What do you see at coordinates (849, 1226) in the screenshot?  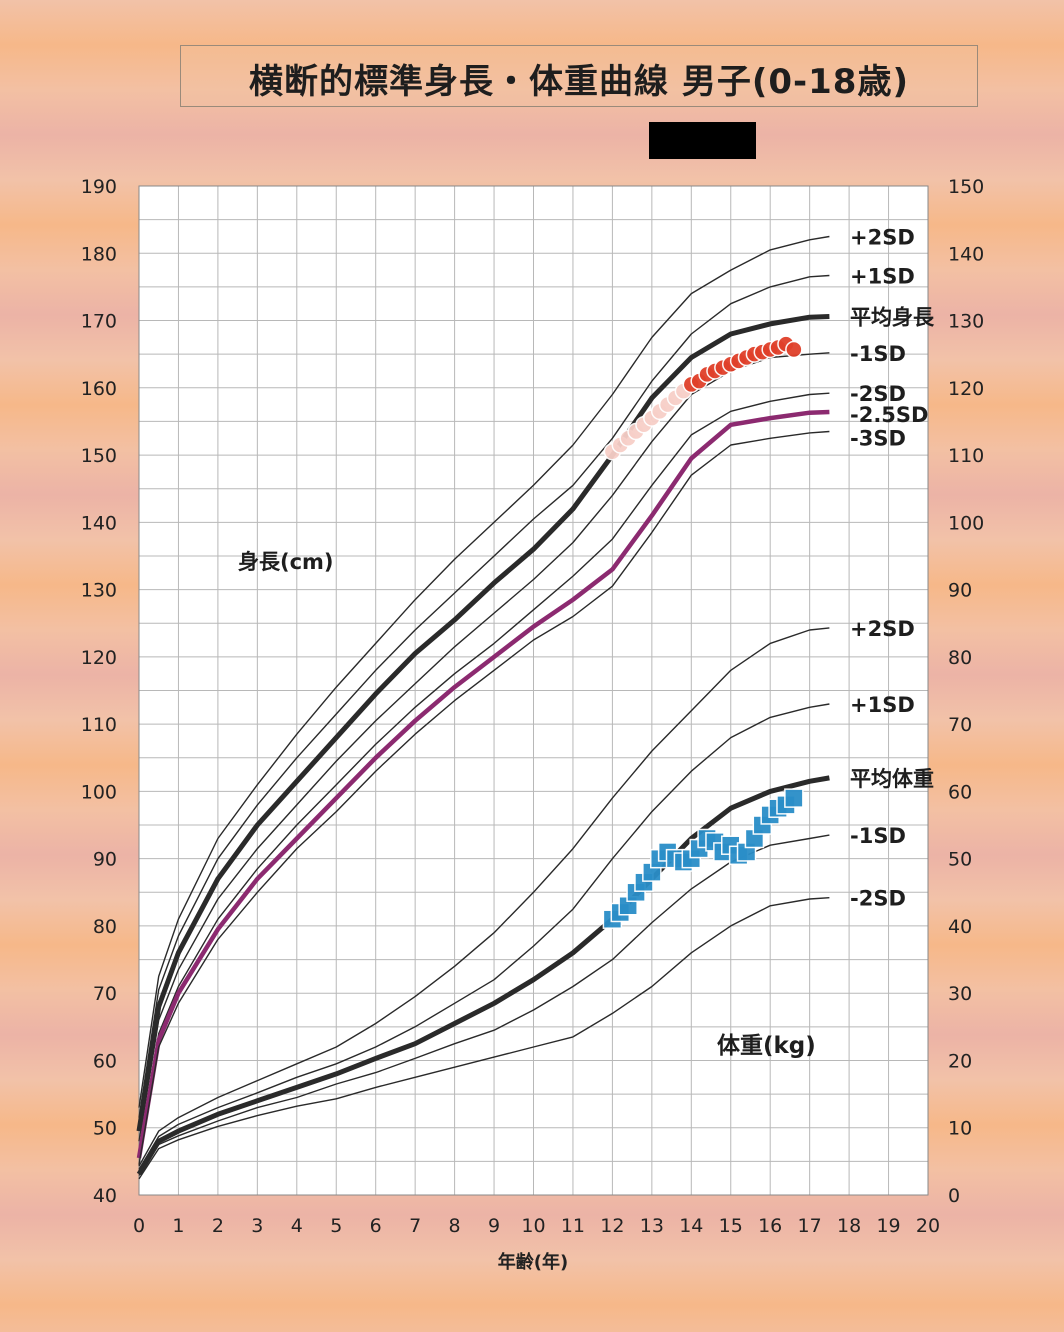 I see `x-tick-label: 18` at bounding box center [849, 1226].